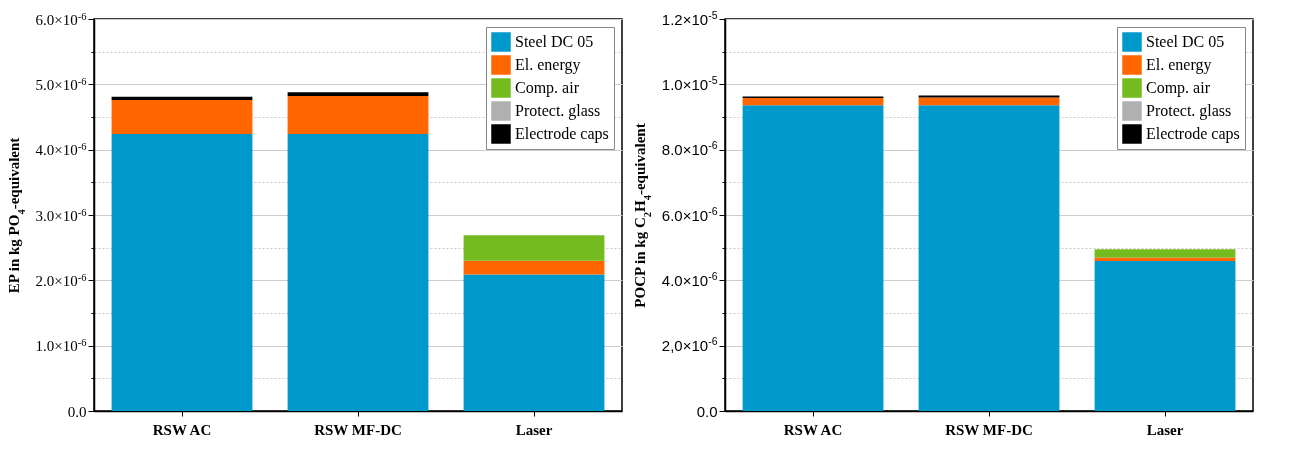  Describe the element at coordinates (61, 345) in the screenshot. I see `y-tick-label: 1.0×10$^{-6}$` at that location.